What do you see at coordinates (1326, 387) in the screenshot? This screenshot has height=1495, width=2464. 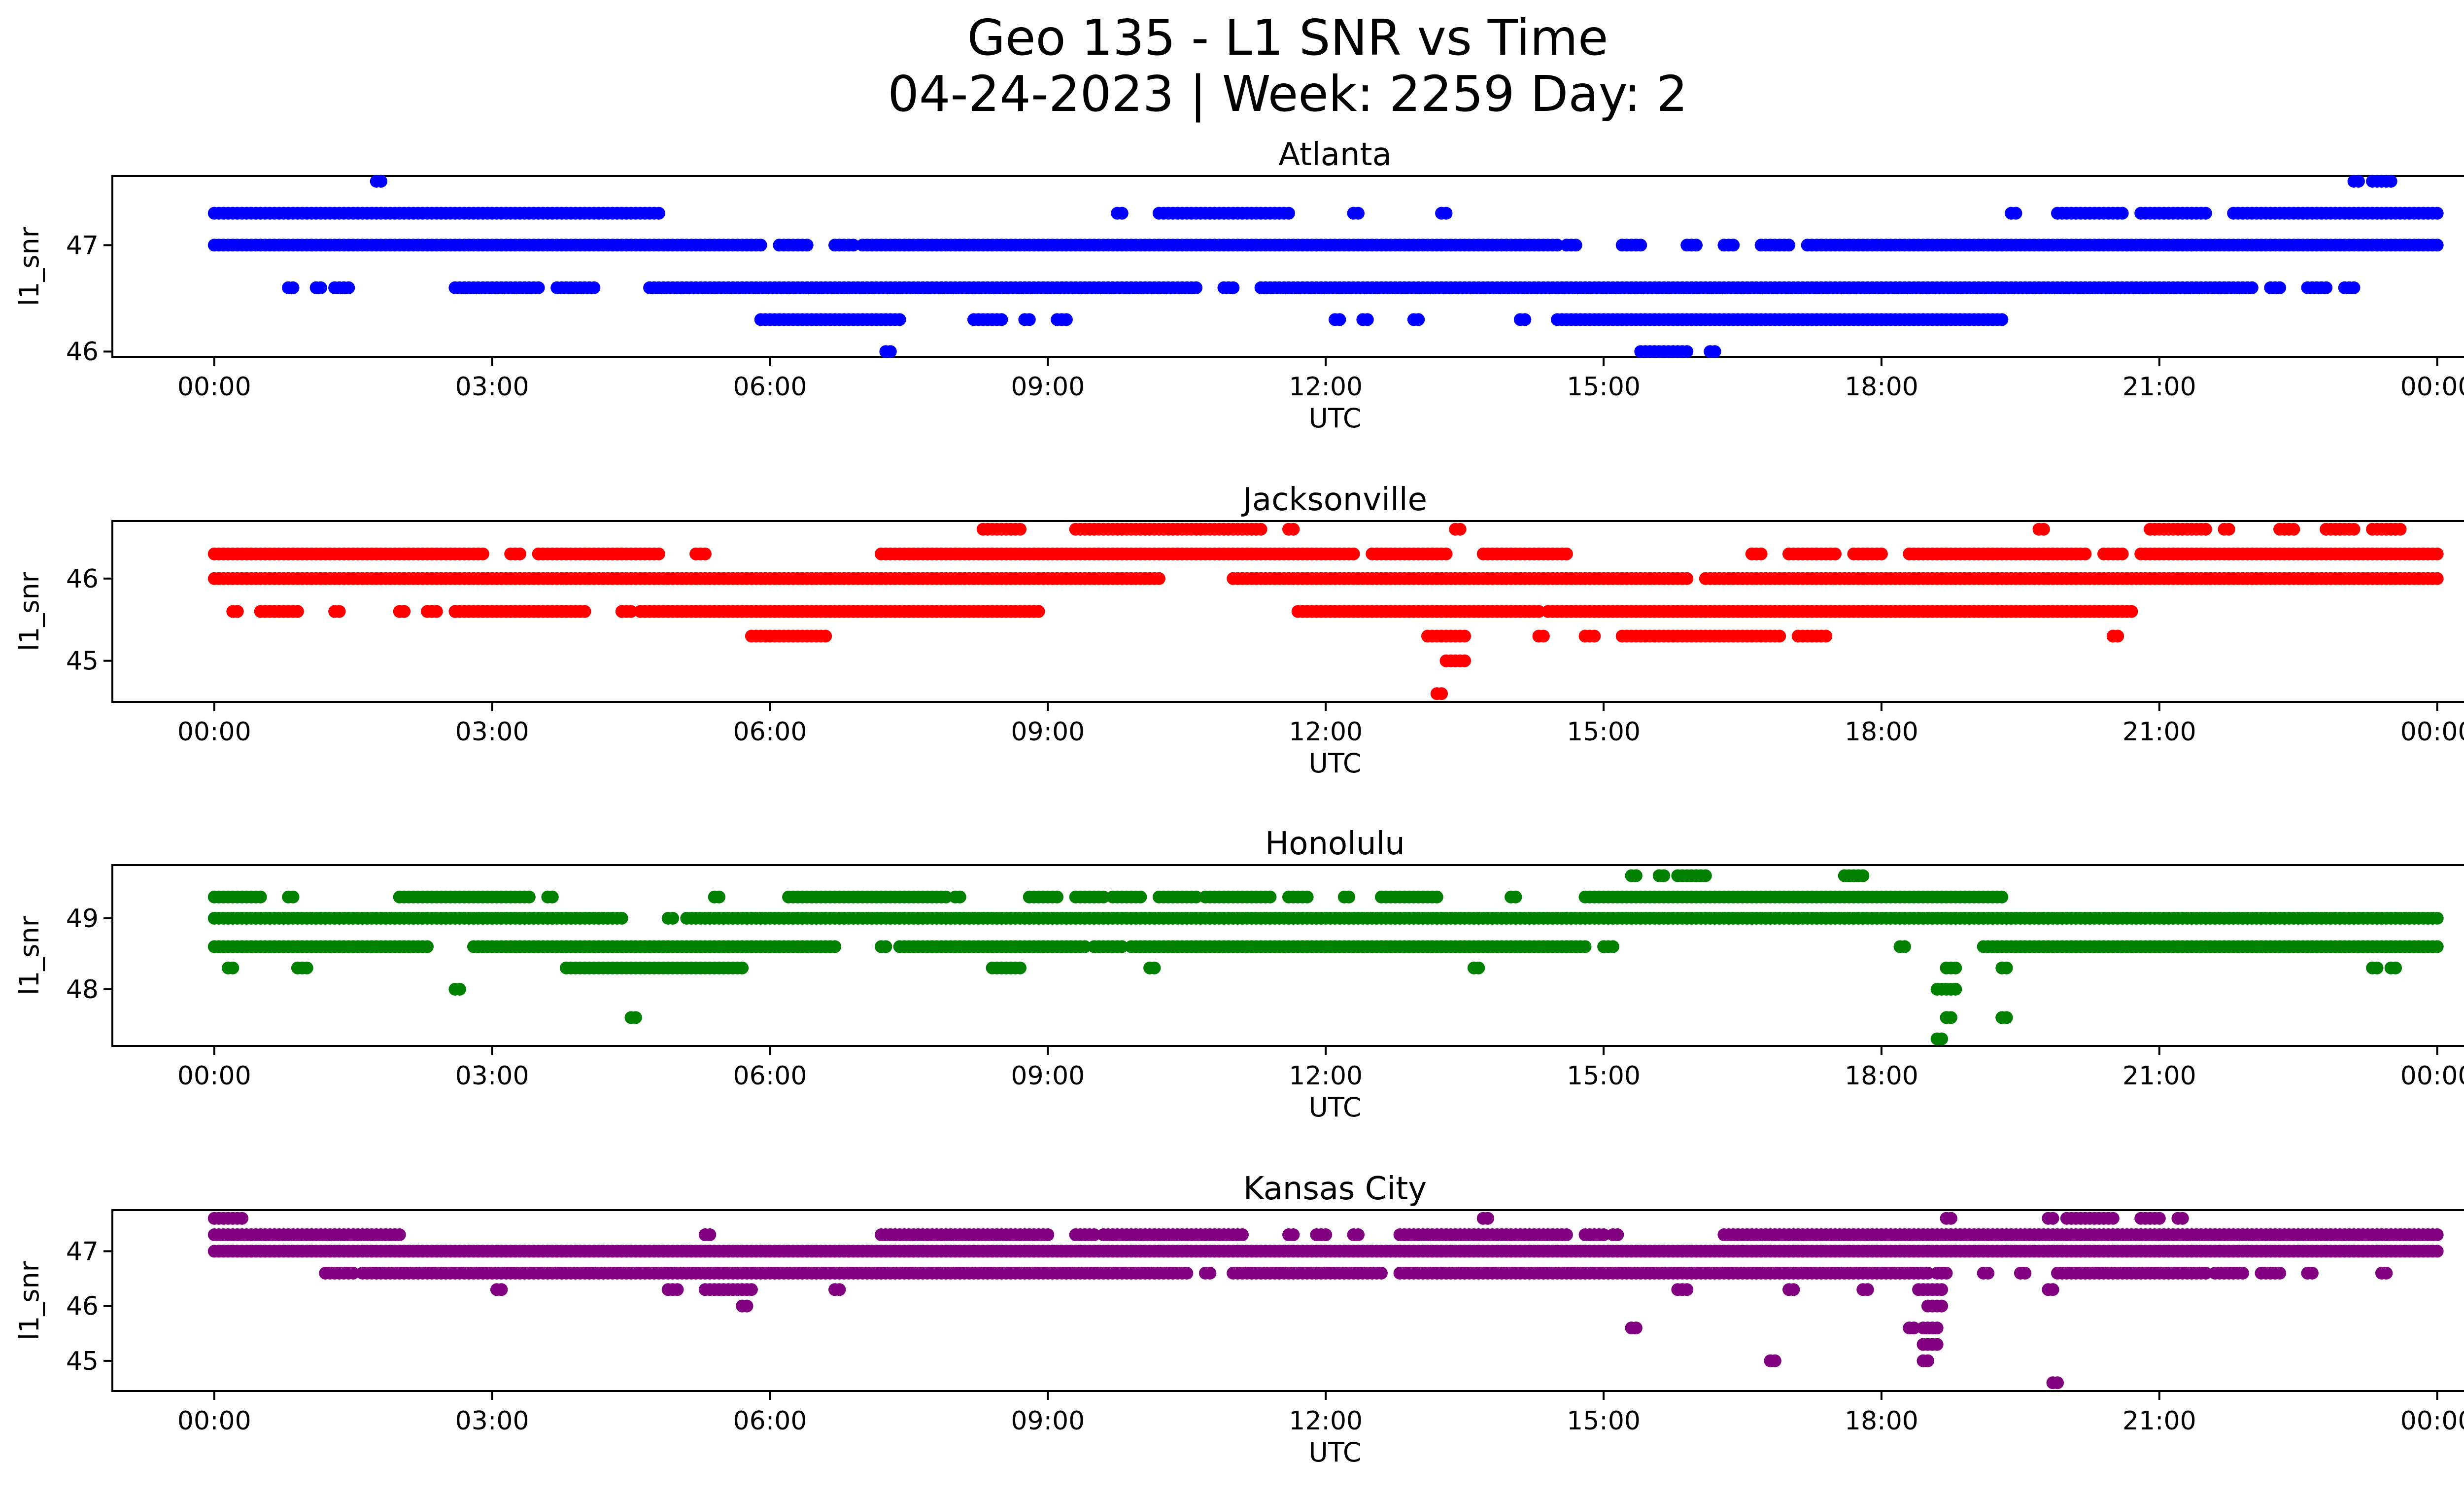 I see `x-tick-label: 12:00` at bounding box center [1326, 387].